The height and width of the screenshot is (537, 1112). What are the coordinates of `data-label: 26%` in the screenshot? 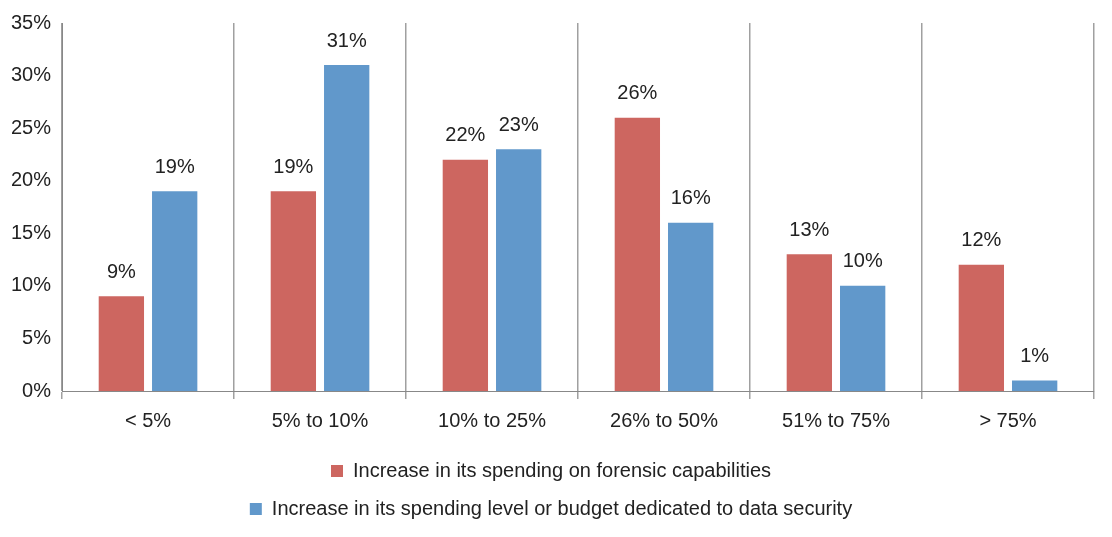 It's located at (637, 92).